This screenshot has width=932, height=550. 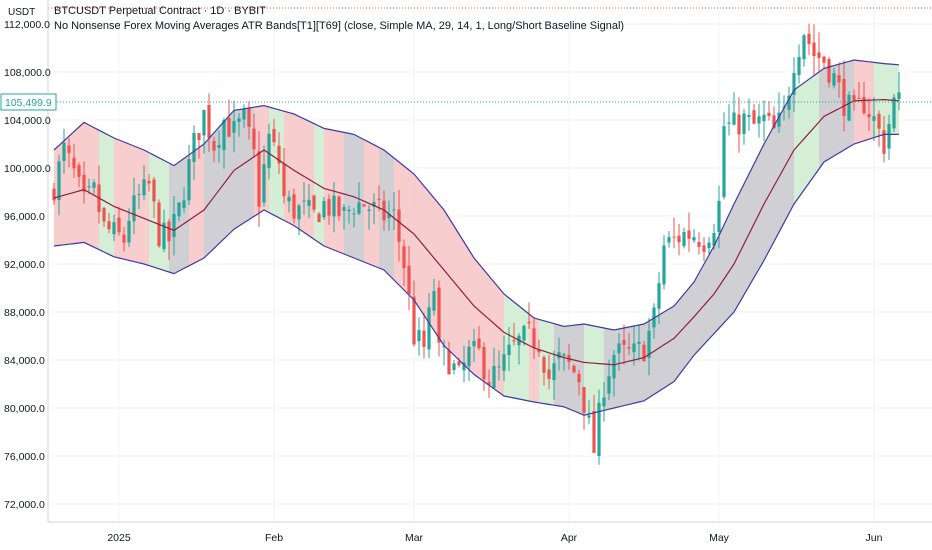 What do you see at coordinates (160, 11) in the screenshot?
I see `symbol-title: BTCUSDT Perpetual Contract · 1D · BYBIT` at bounding box center [160, 11].